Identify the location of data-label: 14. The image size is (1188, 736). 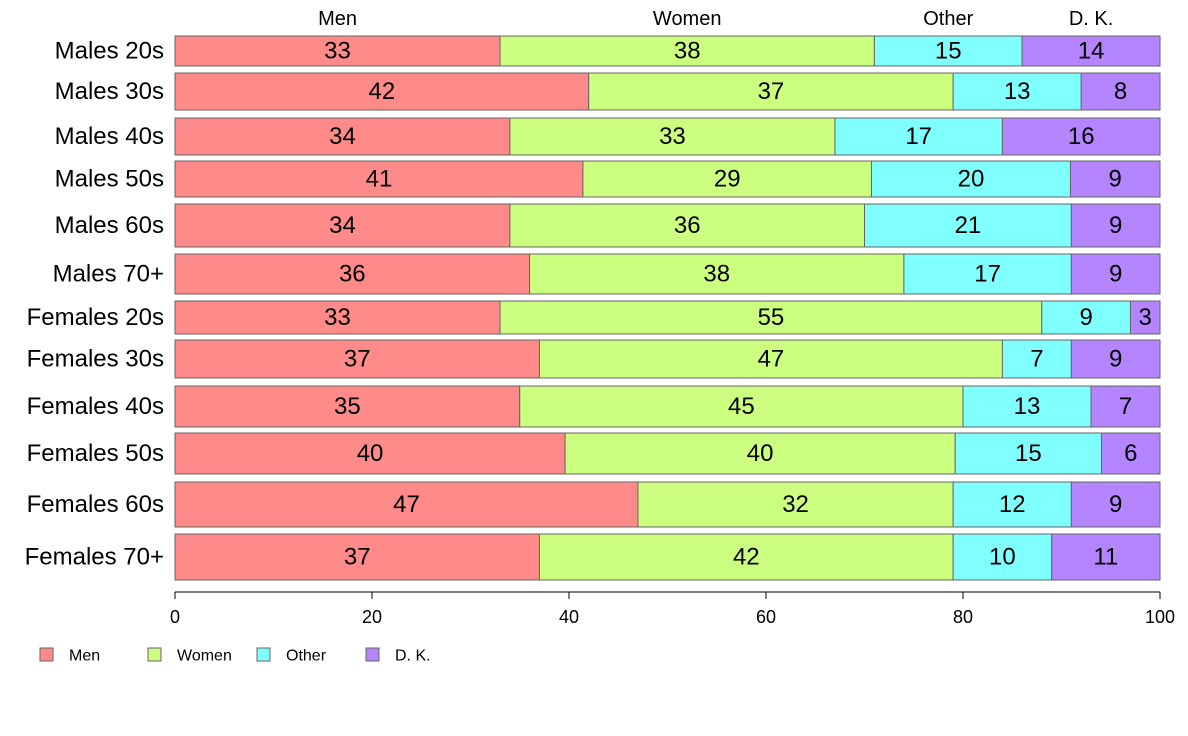
(1091, 51).